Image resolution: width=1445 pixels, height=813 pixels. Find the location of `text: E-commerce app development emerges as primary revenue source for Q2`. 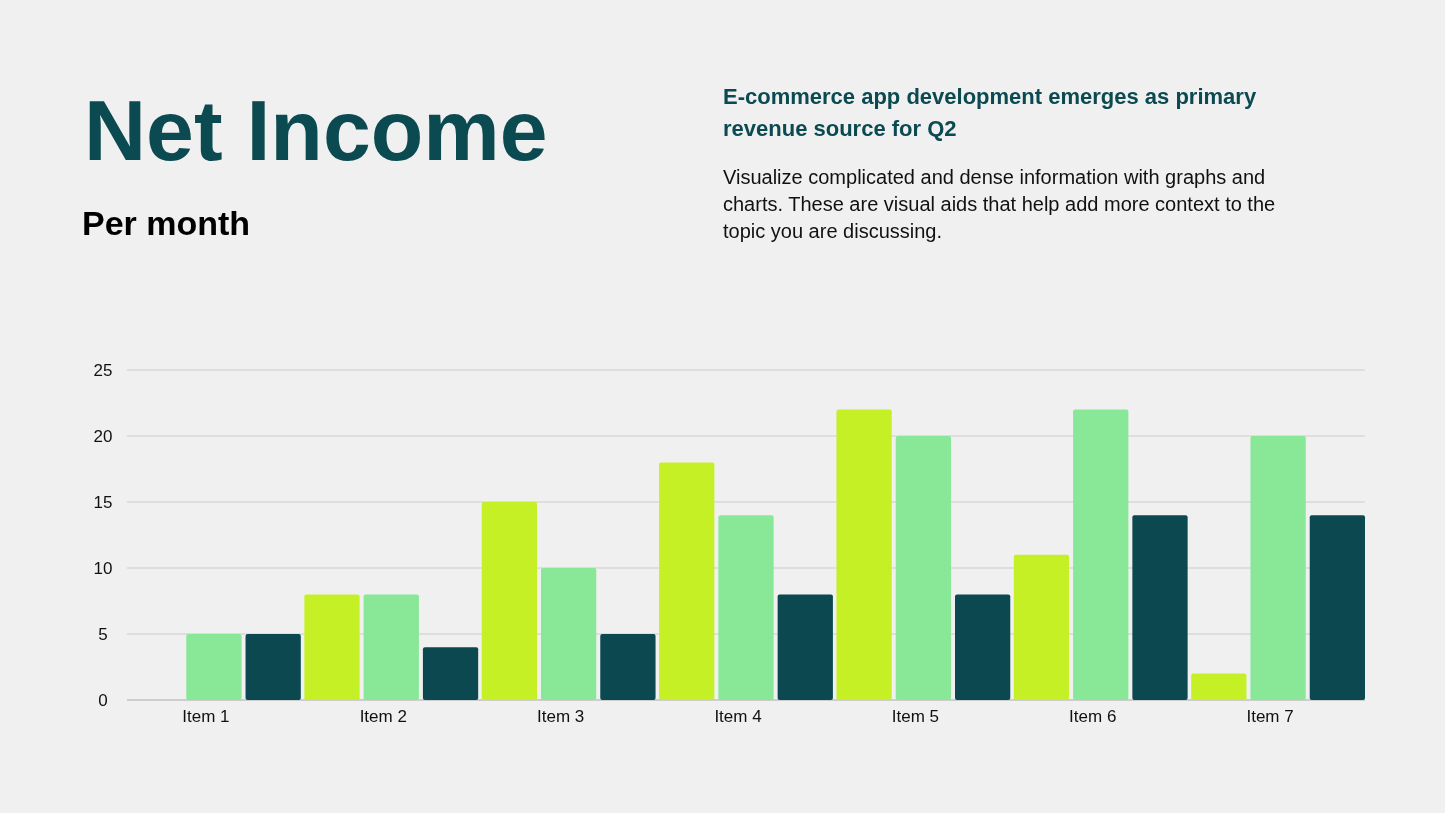

text: E-commerce app development emerges as primary revenue source for Q2 is located at coordinates (990, 112).